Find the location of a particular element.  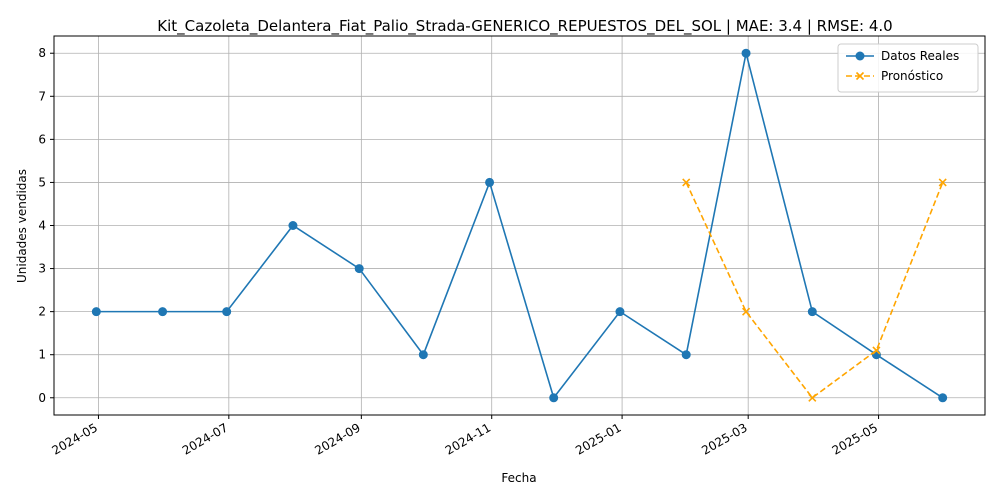

x-tick-label: 2025-01 is located at coordinates (598, 438).